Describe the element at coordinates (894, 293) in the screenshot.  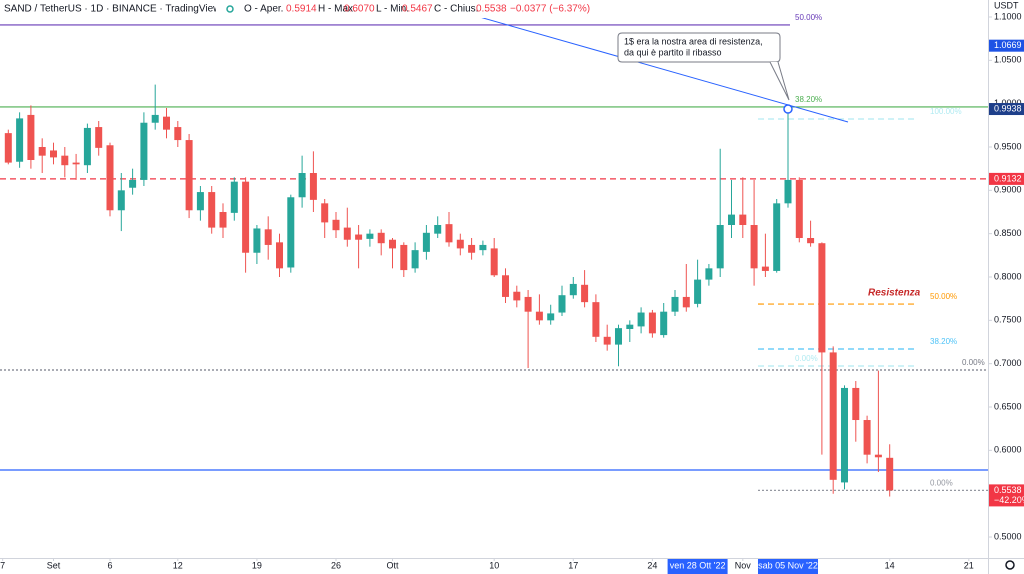
I see `zone-label: Resistenza` at that location.